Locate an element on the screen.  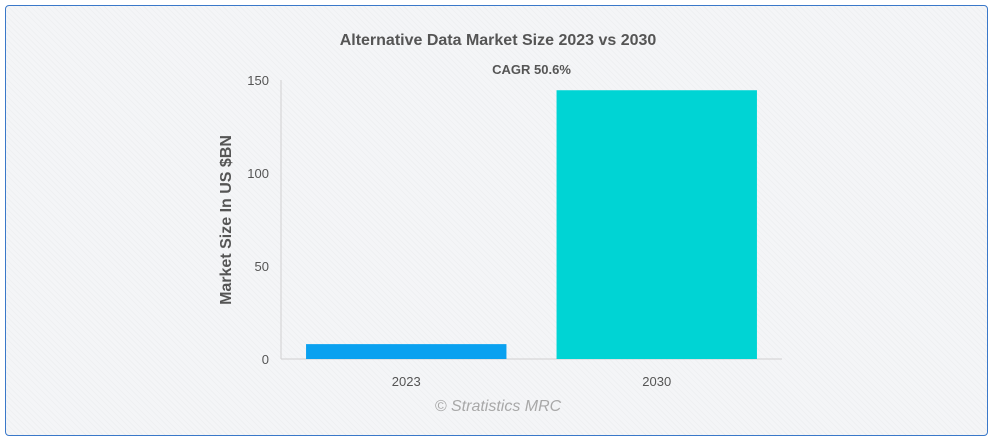
y-tick-label: 100 is located at coordinates (258, 173).